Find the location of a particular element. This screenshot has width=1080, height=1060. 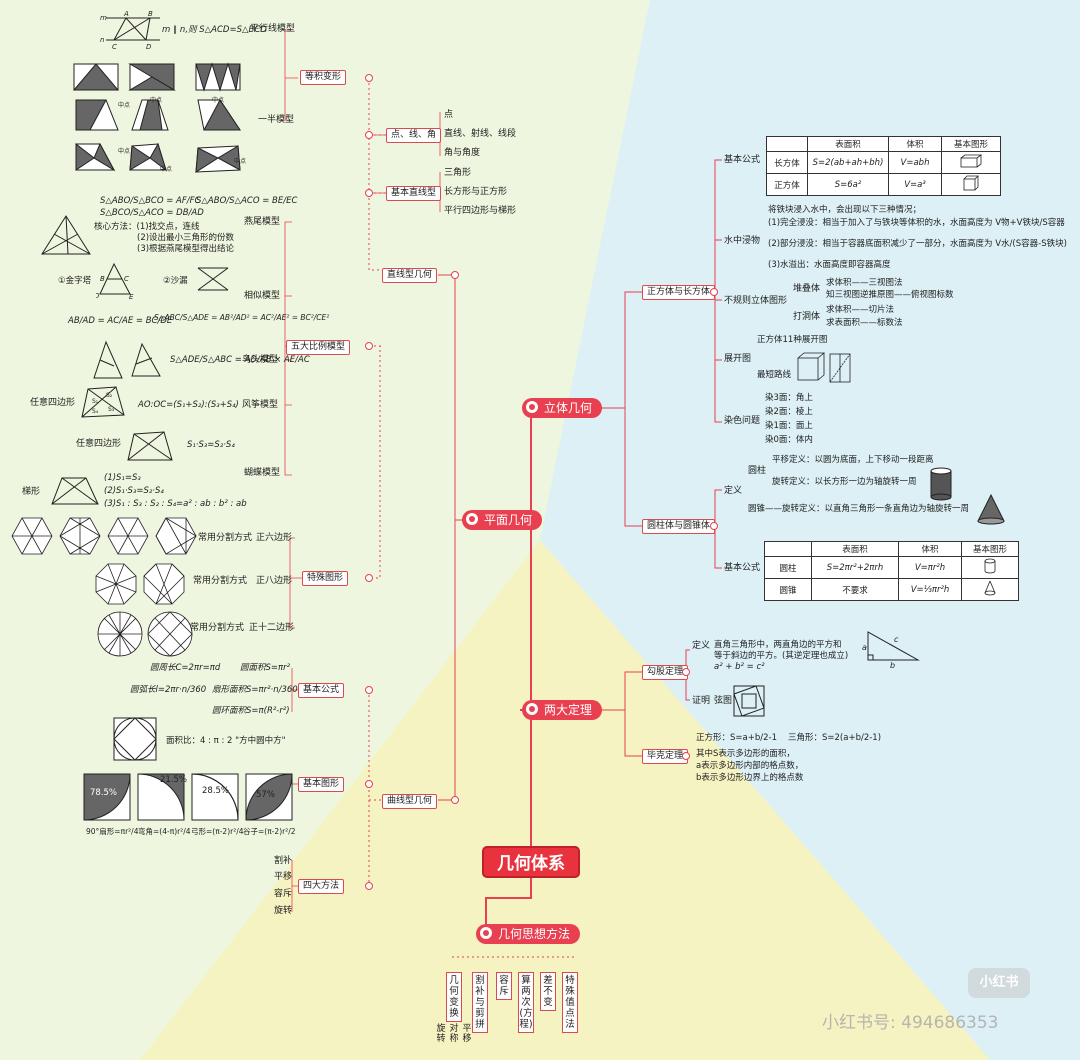

svg-text: n is located at coordinates (102, 40).